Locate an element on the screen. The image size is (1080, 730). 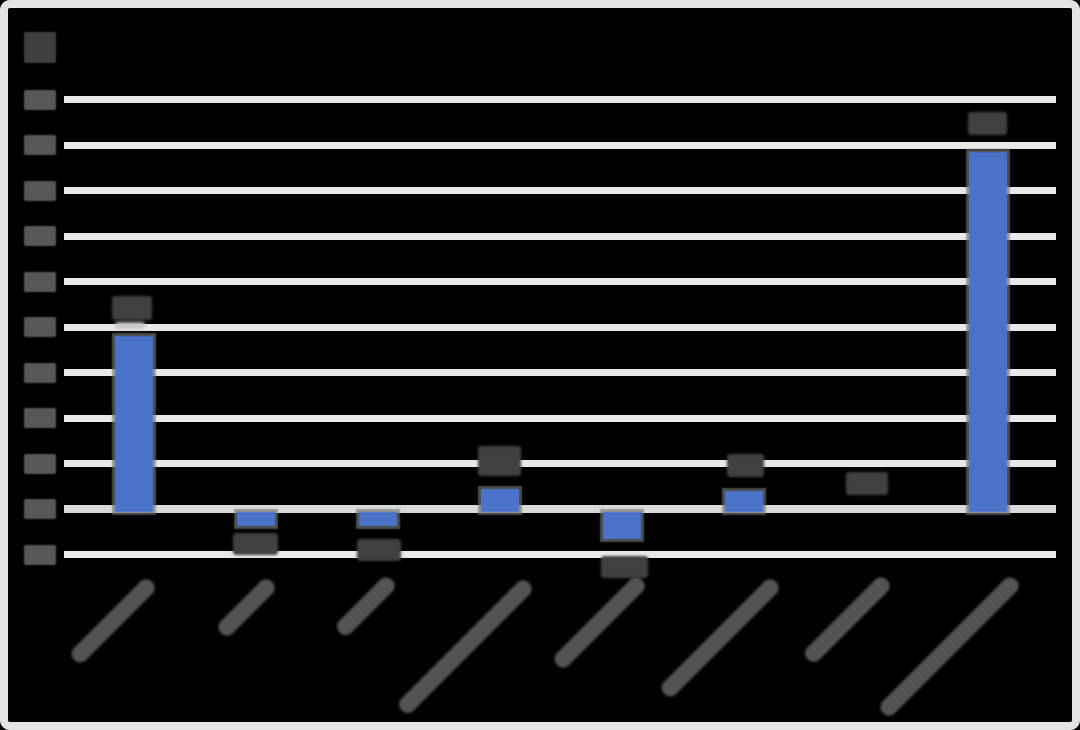
bar-data-label-ghost is located at coordinates (130, 325).